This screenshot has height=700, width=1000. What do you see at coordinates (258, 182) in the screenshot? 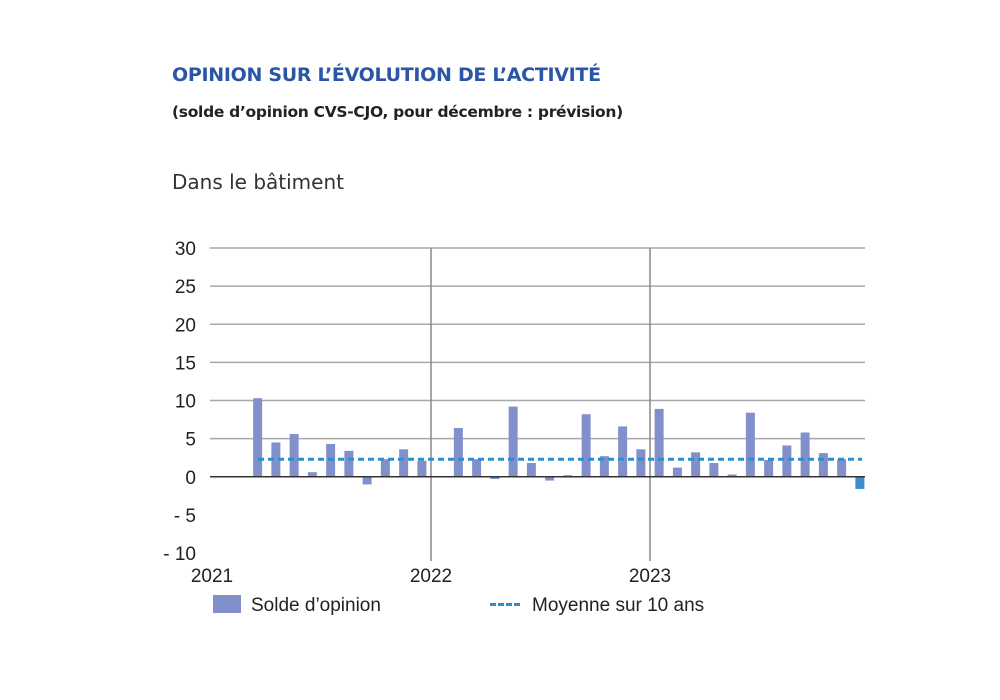
I see `panel-title: Dans le bâtiment` at bounding box center [258, 182].